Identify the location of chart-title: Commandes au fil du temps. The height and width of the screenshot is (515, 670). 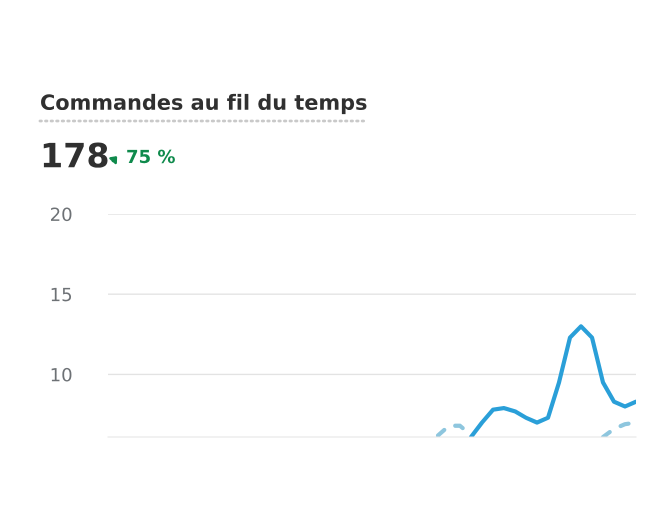
(203, 104).